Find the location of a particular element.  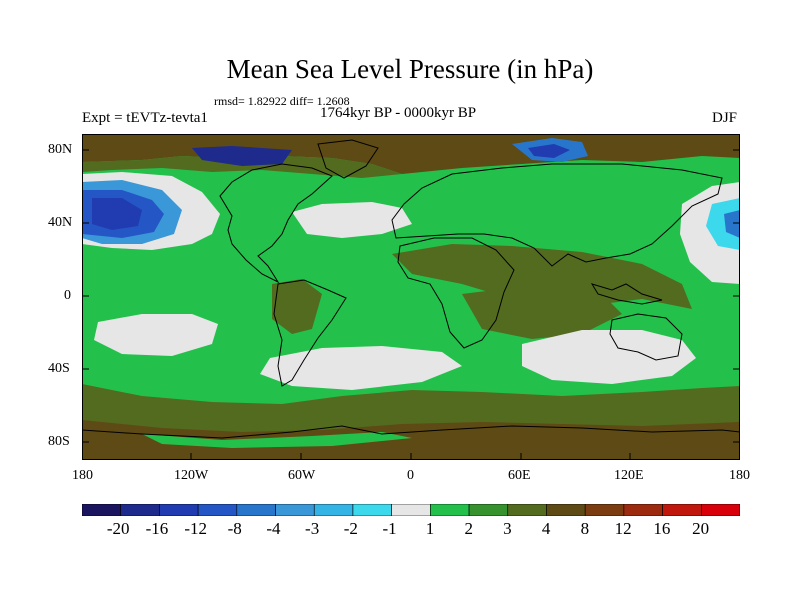

colorbar-label: -2 is located at coordinates (350, 528).